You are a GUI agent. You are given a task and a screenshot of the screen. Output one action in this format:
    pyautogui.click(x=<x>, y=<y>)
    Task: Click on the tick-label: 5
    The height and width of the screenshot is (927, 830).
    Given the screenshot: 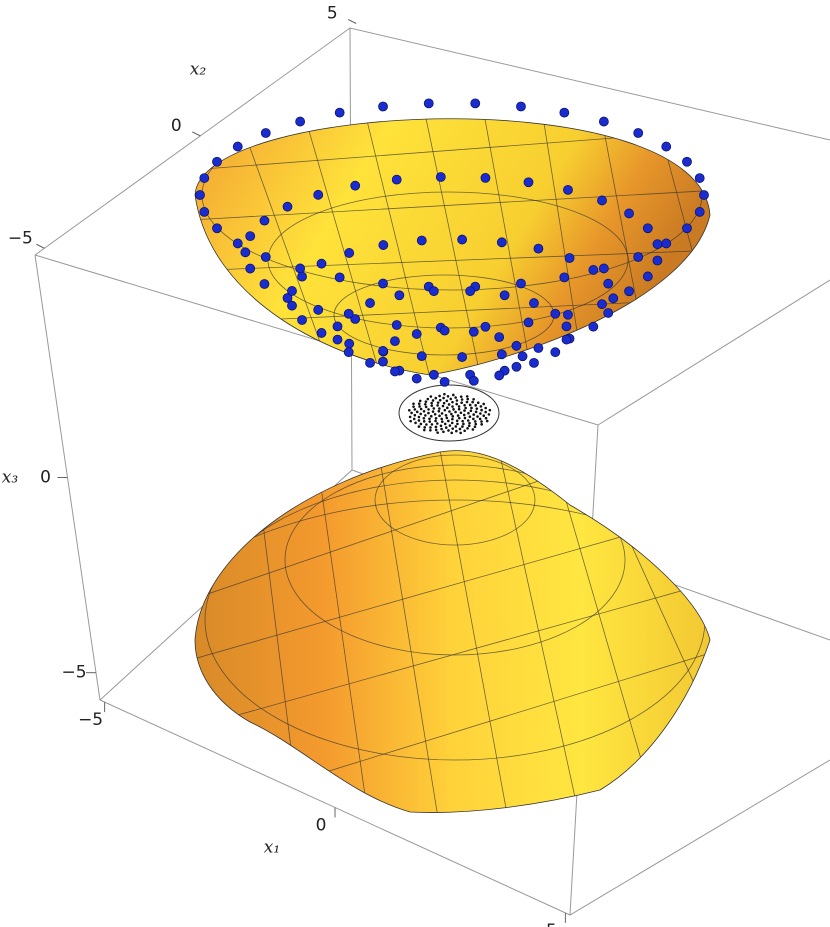 What is the action you would take?
    pyautogui.click(x=551, y=924)
    